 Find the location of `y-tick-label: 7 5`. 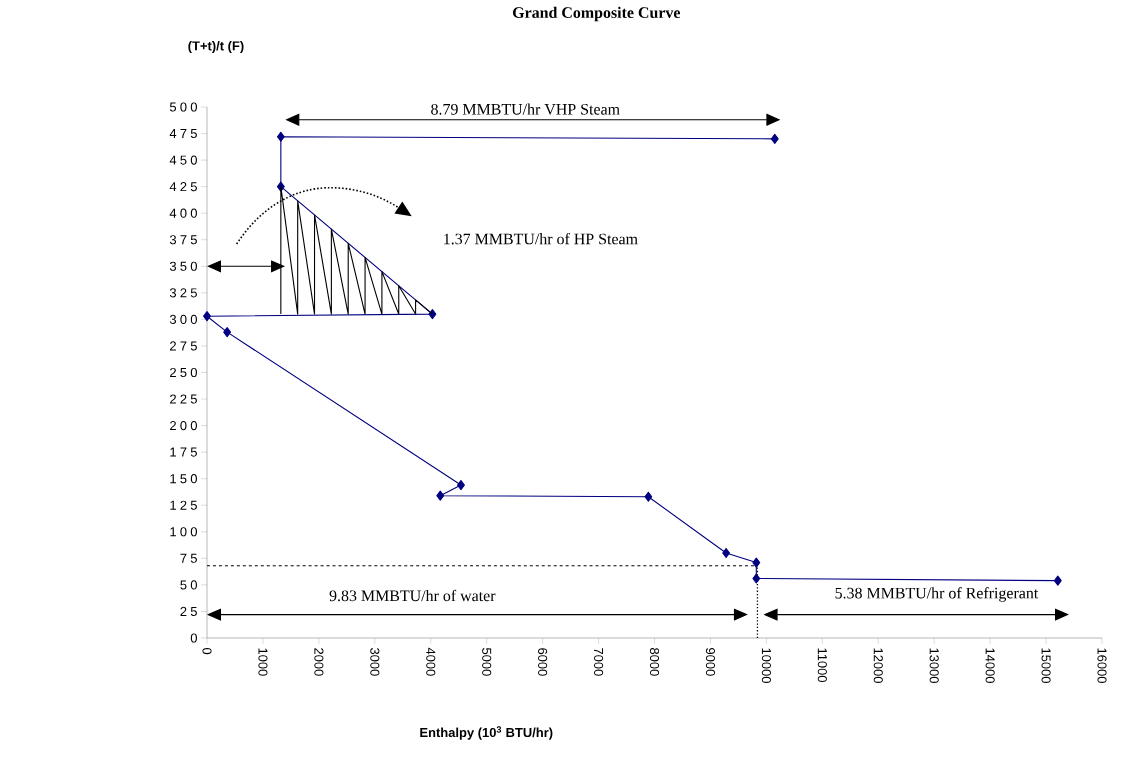

y-tick-label: 7 5 is located at coordinates (188, 558).